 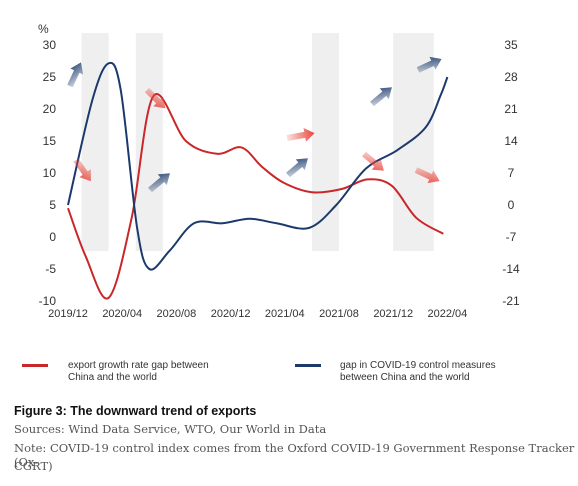 What do you see at coordinates (511, 141) in the screenshot?
I see `right-tick-label: 14` at bounding box center [511, 141].